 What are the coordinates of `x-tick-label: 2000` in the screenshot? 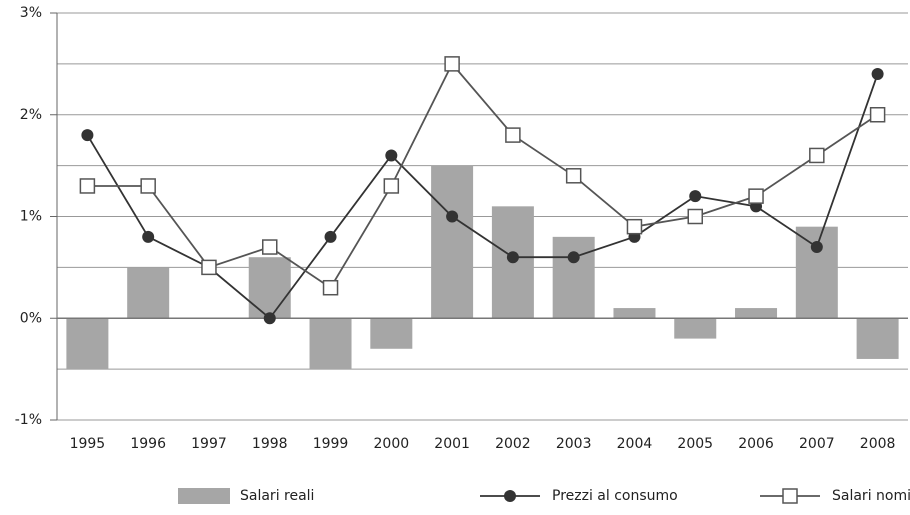 It's located at (392, 444).